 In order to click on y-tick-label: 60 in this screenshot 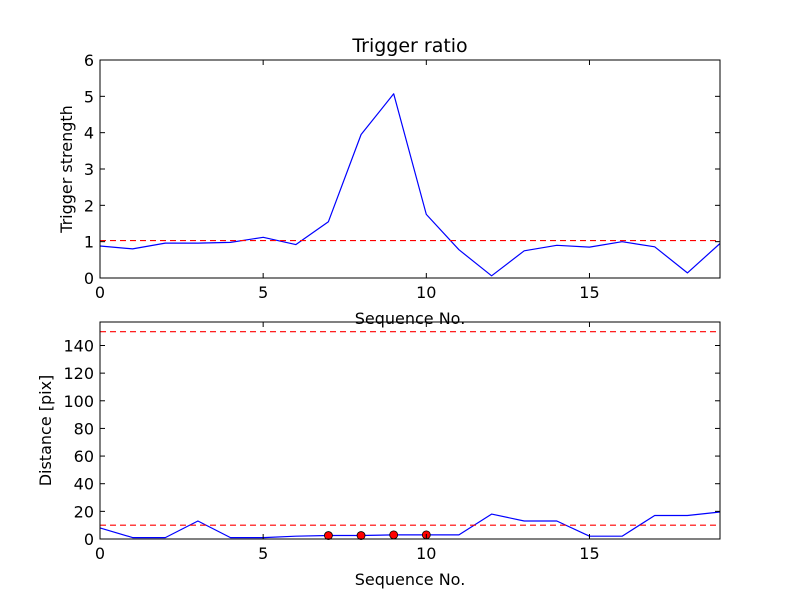, I will do `click(84, 456)`.